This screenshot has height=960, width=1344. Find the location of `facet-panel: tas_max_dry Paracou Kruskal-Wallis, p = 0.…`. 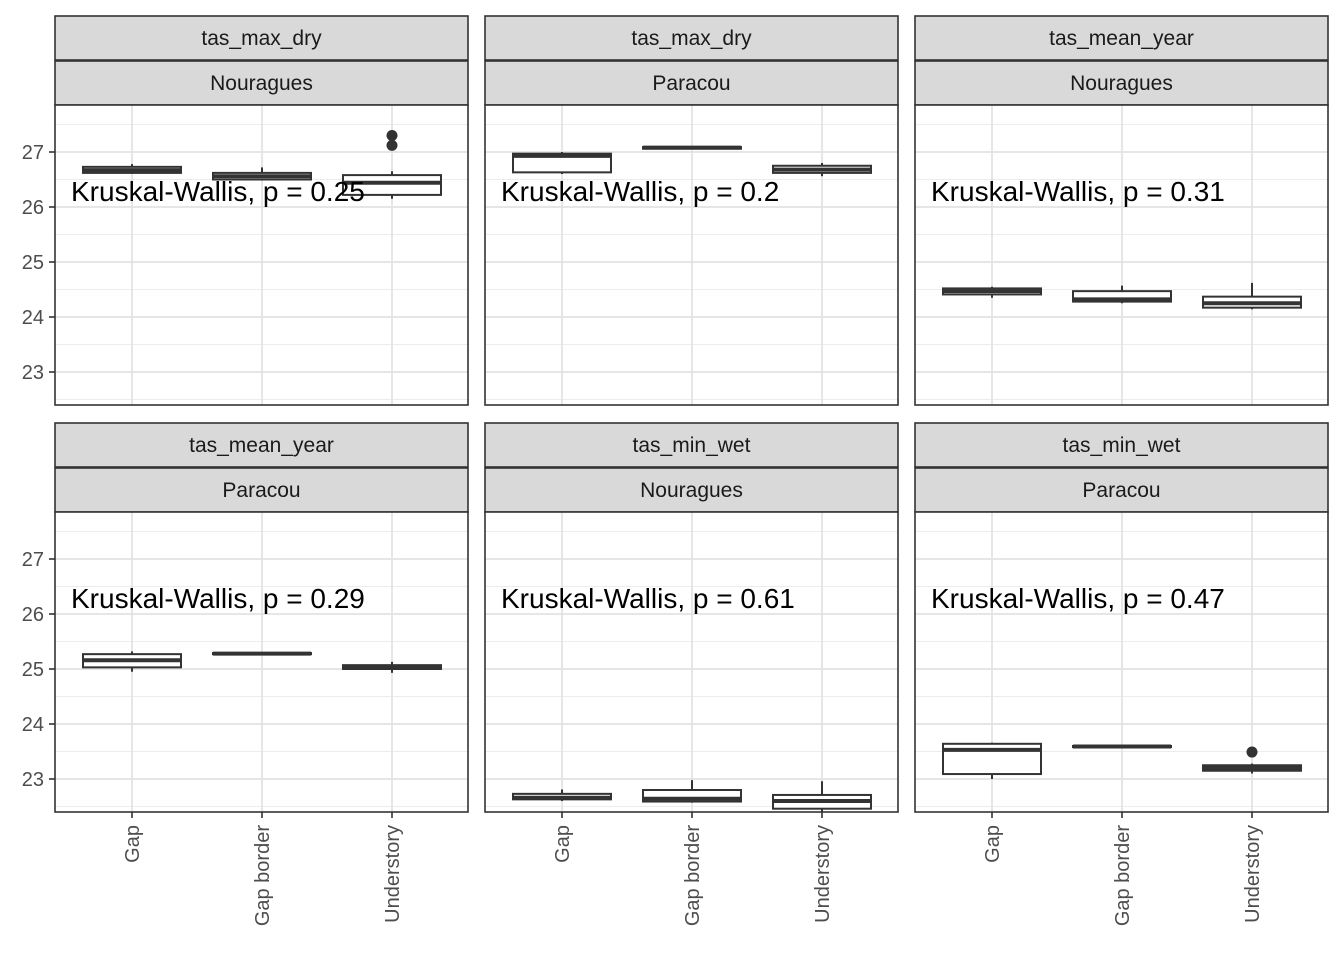

facet-panel: tas_max_dry Paracou Kruskal-Wallis, p = 0.… is located at coordinates (691, 210).